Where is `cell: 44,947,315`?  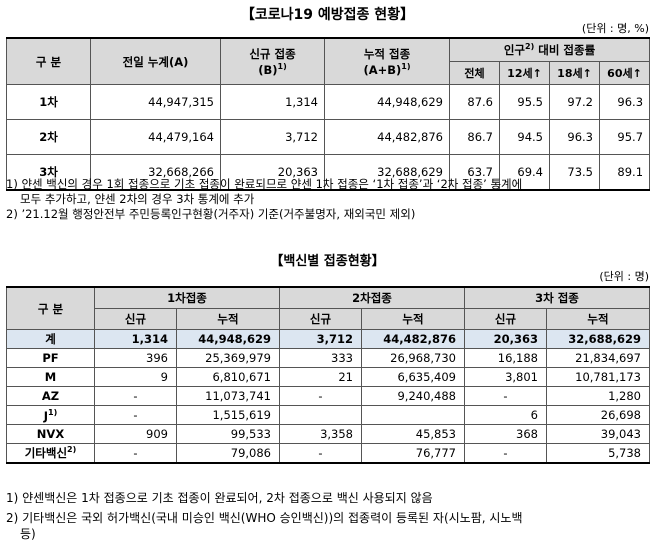
cell: 44,947,315 is located at coordinates (155, 102).